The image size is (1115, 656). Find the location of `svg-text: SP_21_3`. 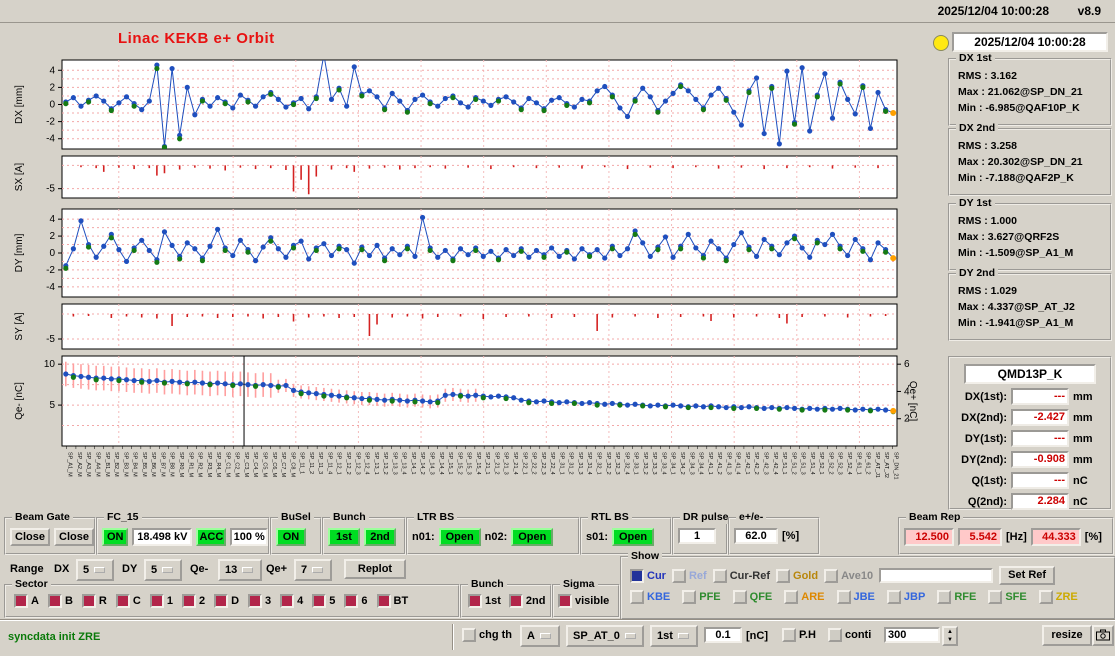

svg-text: SP_21_3 is located at coordinates (506, 463).